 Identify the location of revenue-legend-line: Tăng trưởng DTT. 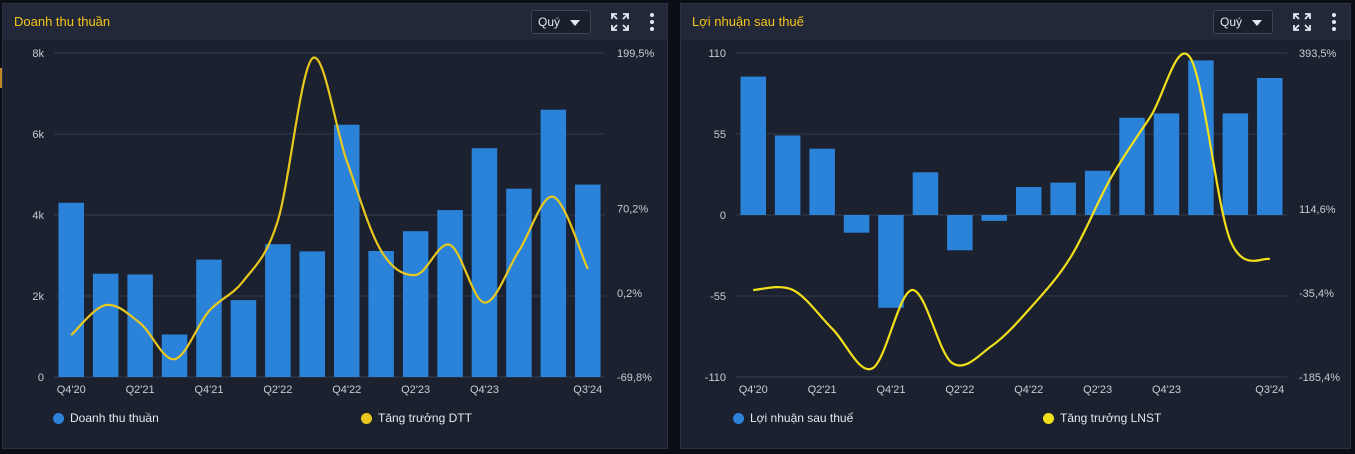
(416, 418).